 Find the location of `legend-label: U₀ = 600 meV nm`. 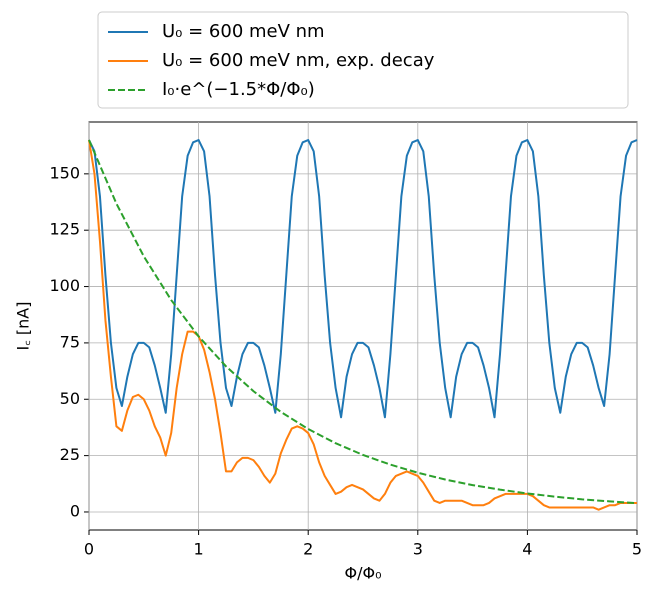

legend-label: U₀ = 600 meV nm is located at coordinates (243, 31).